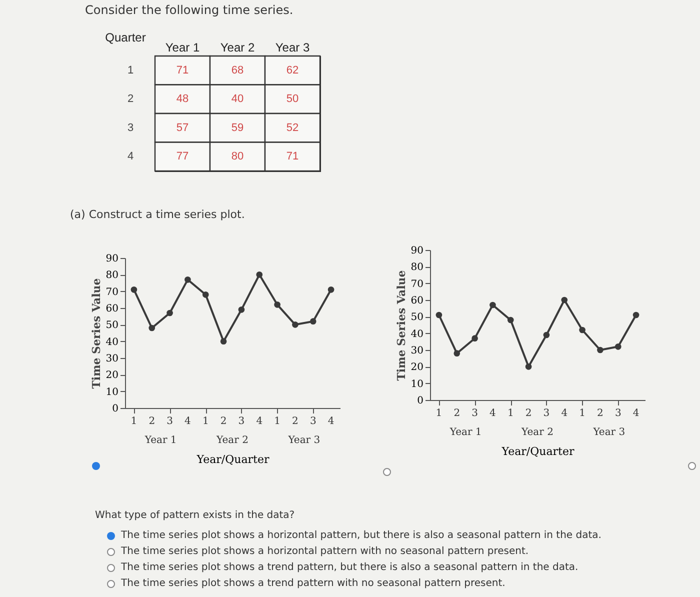  Describe the element at coordinates (349, 568) in the screenshot. I see `text: The time series plot shows a trend pattern, but there is also a seasonal pattern in the data.` at that location.